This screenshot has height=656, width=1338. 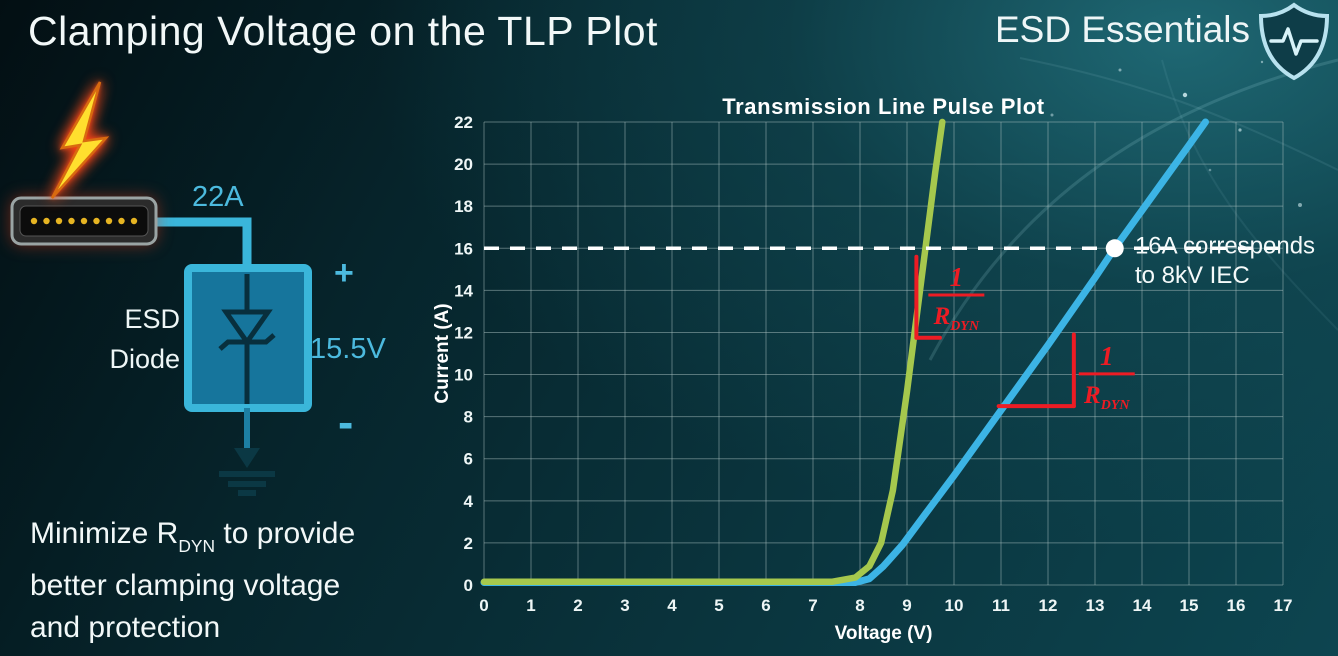 What do you see at coordinates (906, 605) in the screenshot?
I see `svg-text: 9` at bounding box center [906, 605].